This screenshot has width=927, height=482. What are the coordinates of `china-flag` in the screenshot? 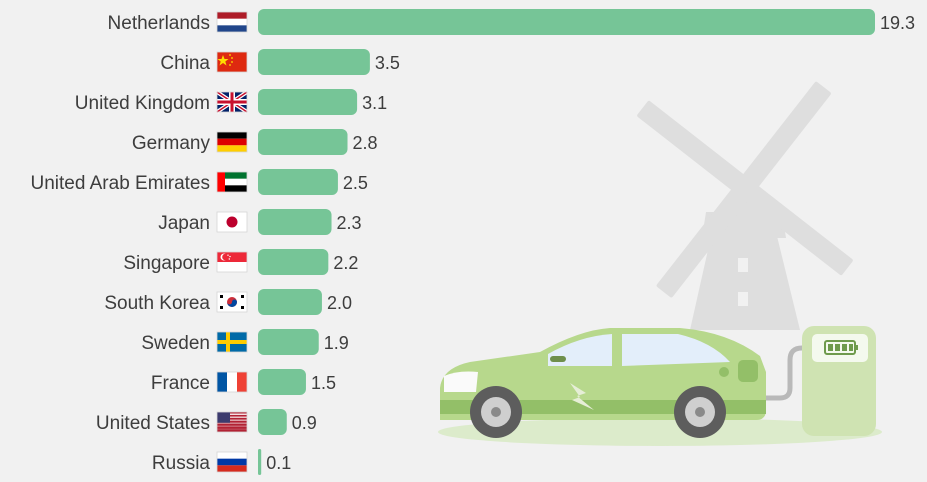 It's located at (232, 62).